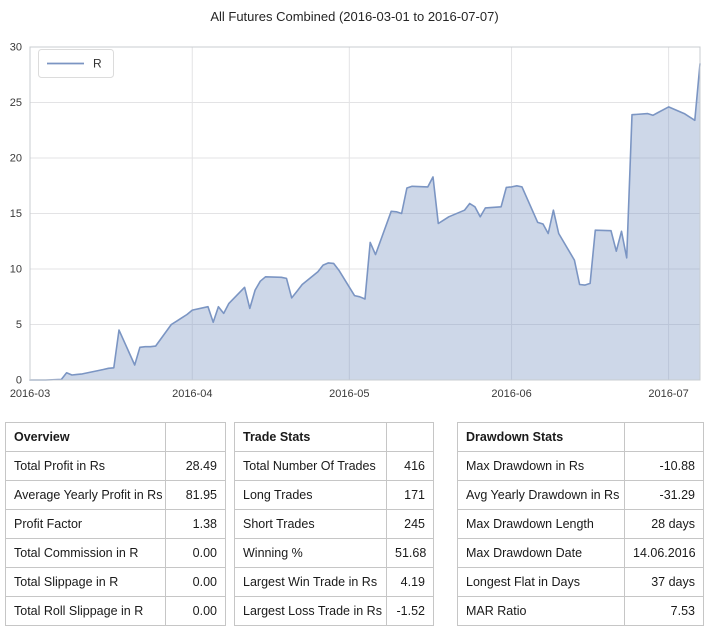  I want to click on stat-label: Largest Loss Trade in Rs, so click(310, 611).